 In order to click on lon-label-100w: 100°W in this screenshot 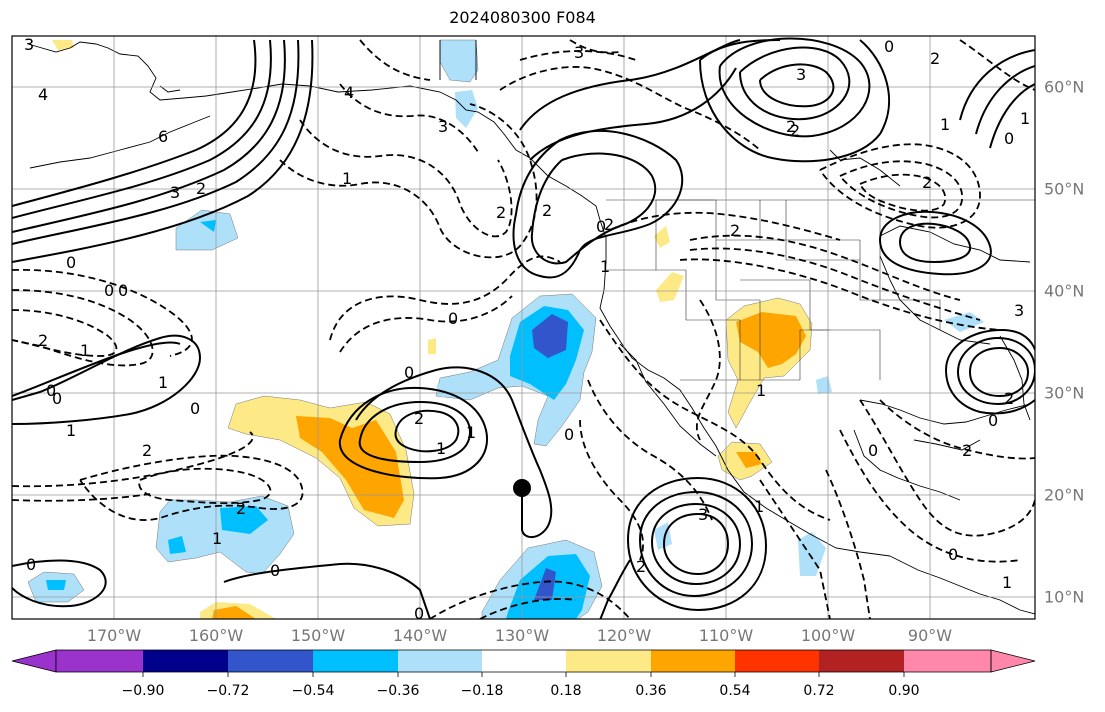, I will do `click(828, 635)`.